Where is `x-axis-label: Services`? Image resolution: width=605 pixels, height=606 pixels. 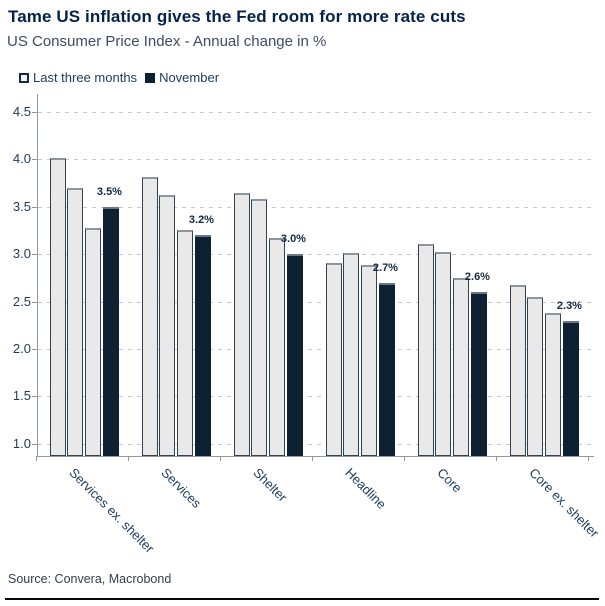 x-axis-label: Services is located at coordinates (181, 488).